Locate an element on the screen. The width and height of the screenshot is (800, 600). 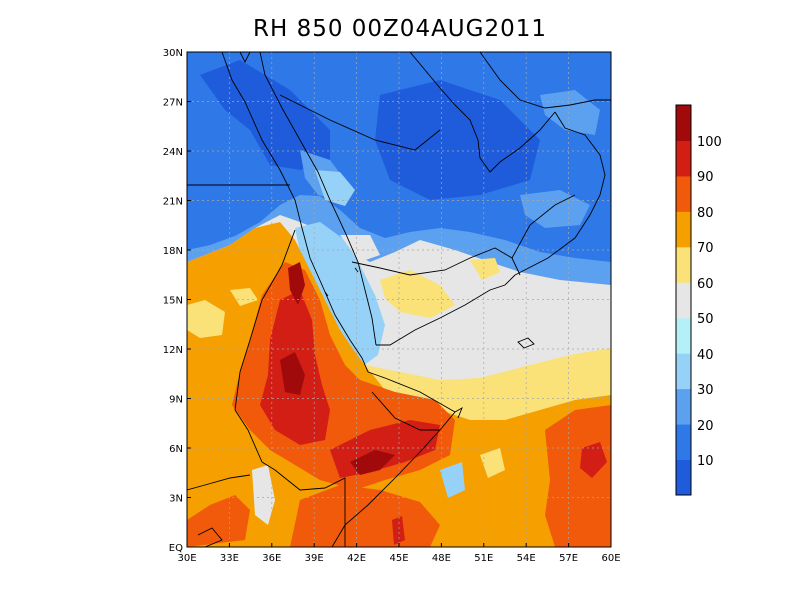
lon-label-60e: 60E is located at coordinates (610, 558).